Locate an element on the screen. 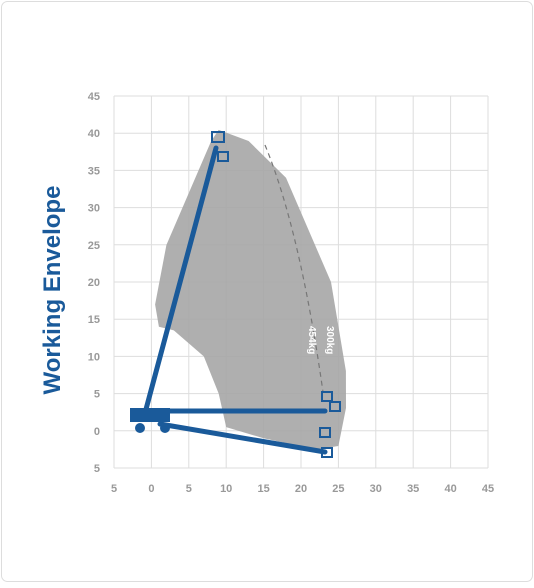 This screenshot has width=534, height=588. y-tick-label: 45 is located at coordinates (94, 97).